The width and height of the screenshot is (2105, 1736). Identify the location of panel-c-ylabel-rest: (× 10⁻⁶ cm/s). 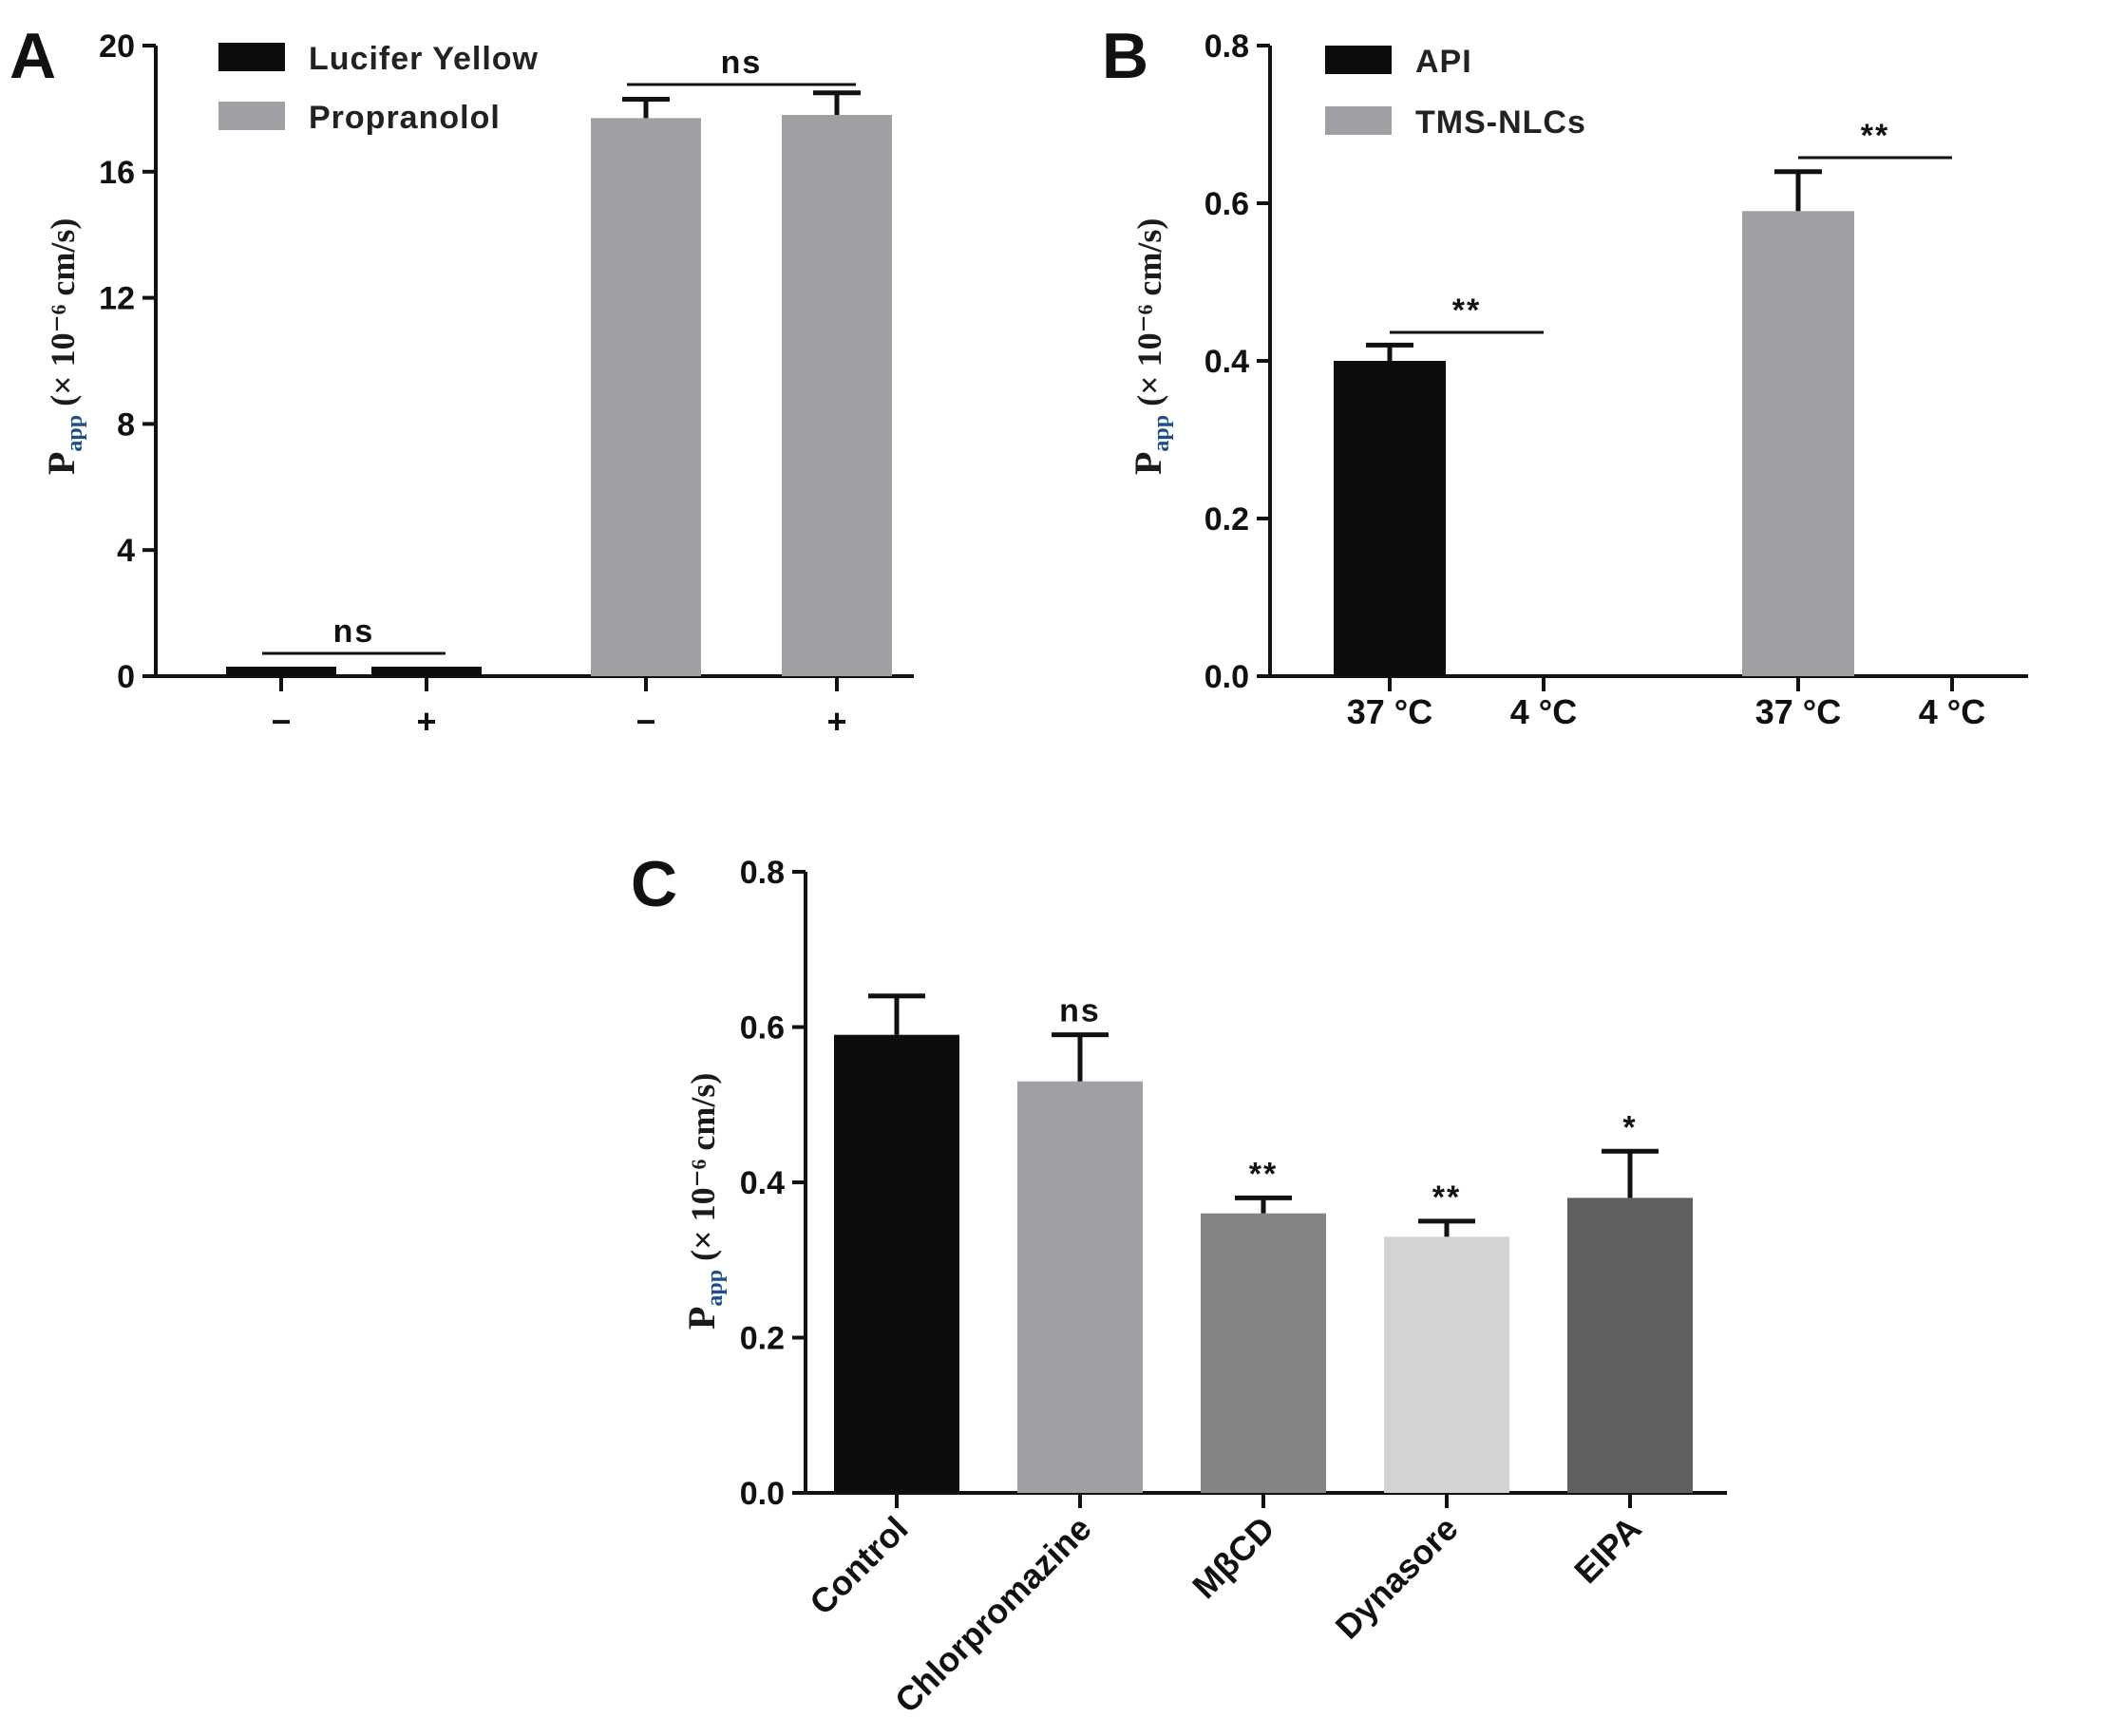
(703, 1171).